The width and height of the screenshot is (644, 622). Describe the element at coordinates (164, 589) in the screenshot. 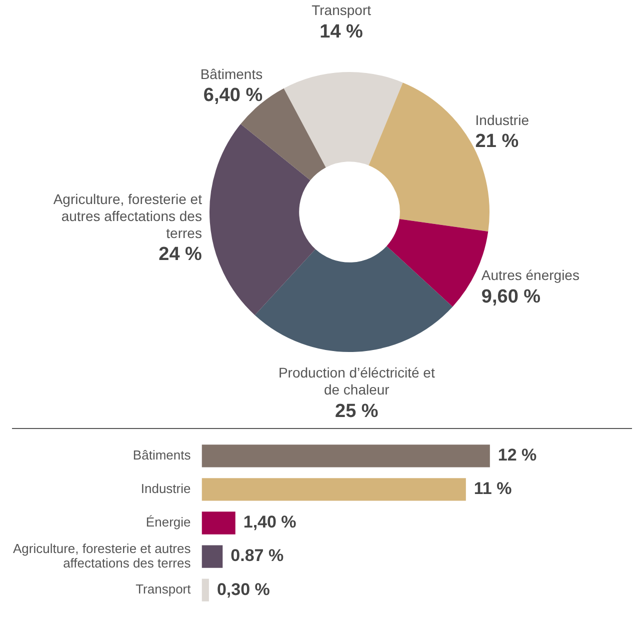

I see `y-tick-label: Transport` at that location.